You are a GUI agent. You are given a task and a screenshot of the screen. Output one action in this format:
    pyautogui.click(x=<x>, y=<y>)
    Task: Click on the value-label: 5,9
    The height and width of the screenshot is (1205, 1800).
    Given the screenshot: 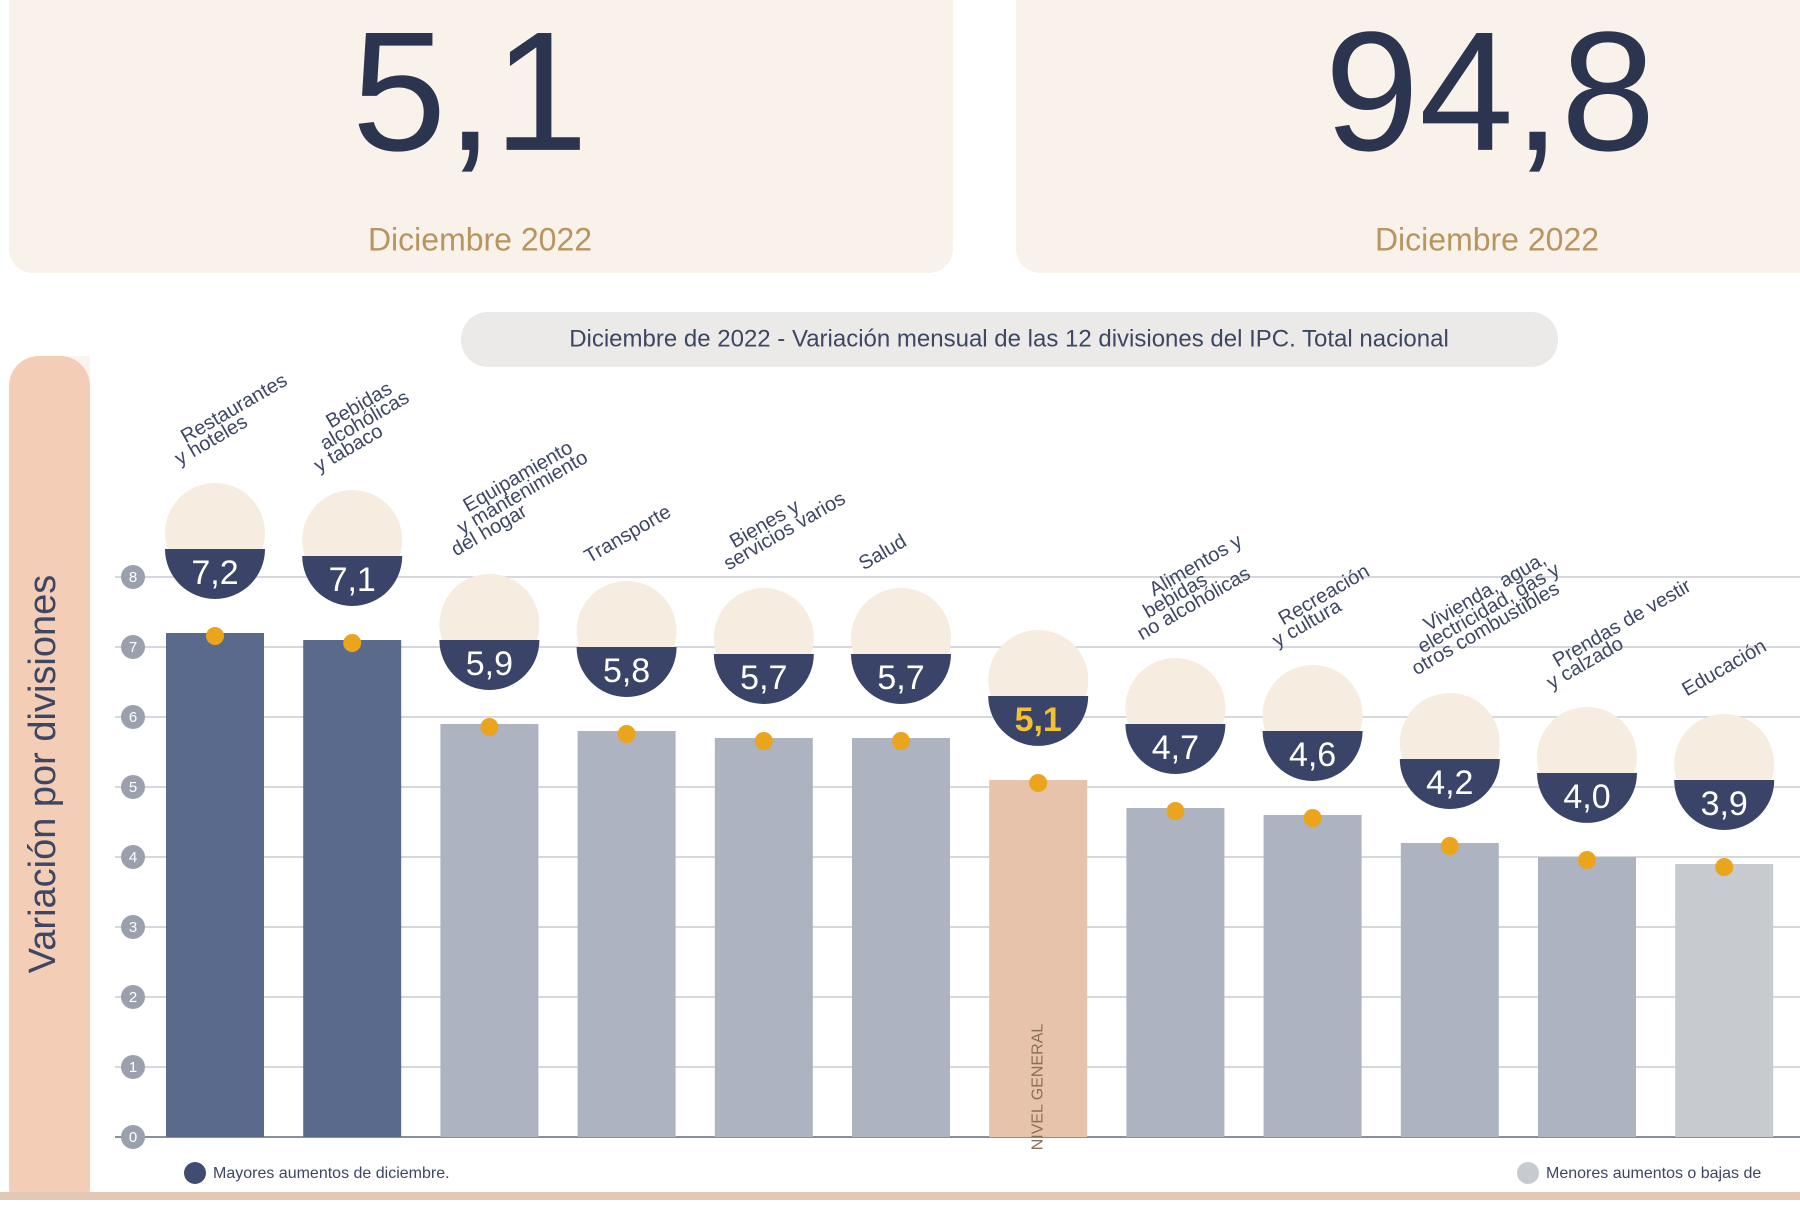 What is the action you would take?
    pyautogui.click(x=489, y=664)
    